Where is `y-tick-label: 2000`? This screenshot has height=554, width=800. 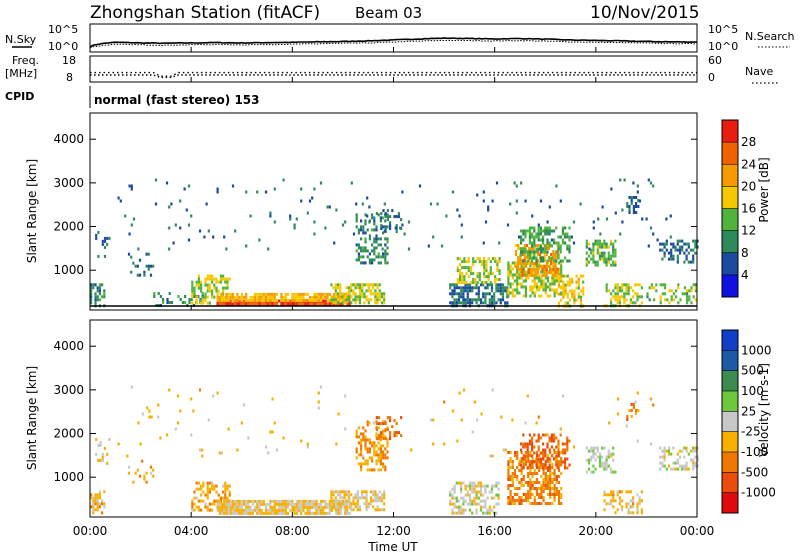 y-tick-label: 2000 is located at coordinates (68, 434).